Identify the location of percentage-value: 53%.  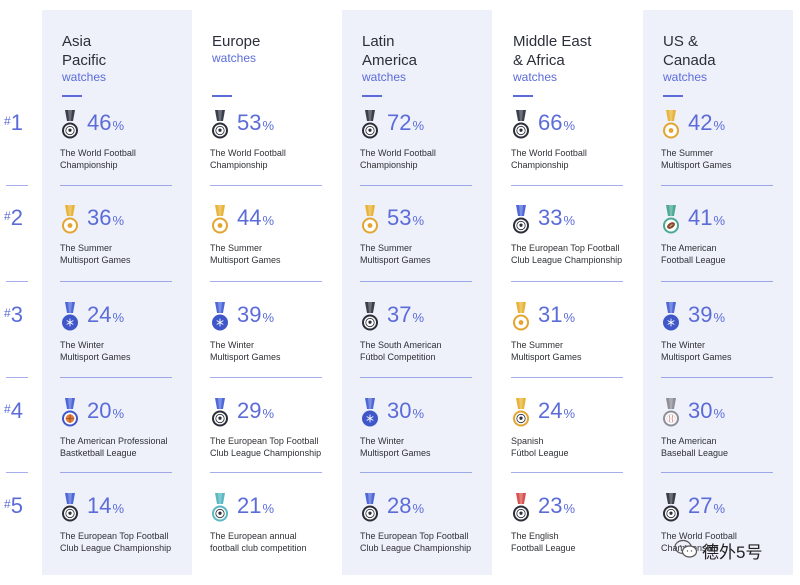
(405, 219).